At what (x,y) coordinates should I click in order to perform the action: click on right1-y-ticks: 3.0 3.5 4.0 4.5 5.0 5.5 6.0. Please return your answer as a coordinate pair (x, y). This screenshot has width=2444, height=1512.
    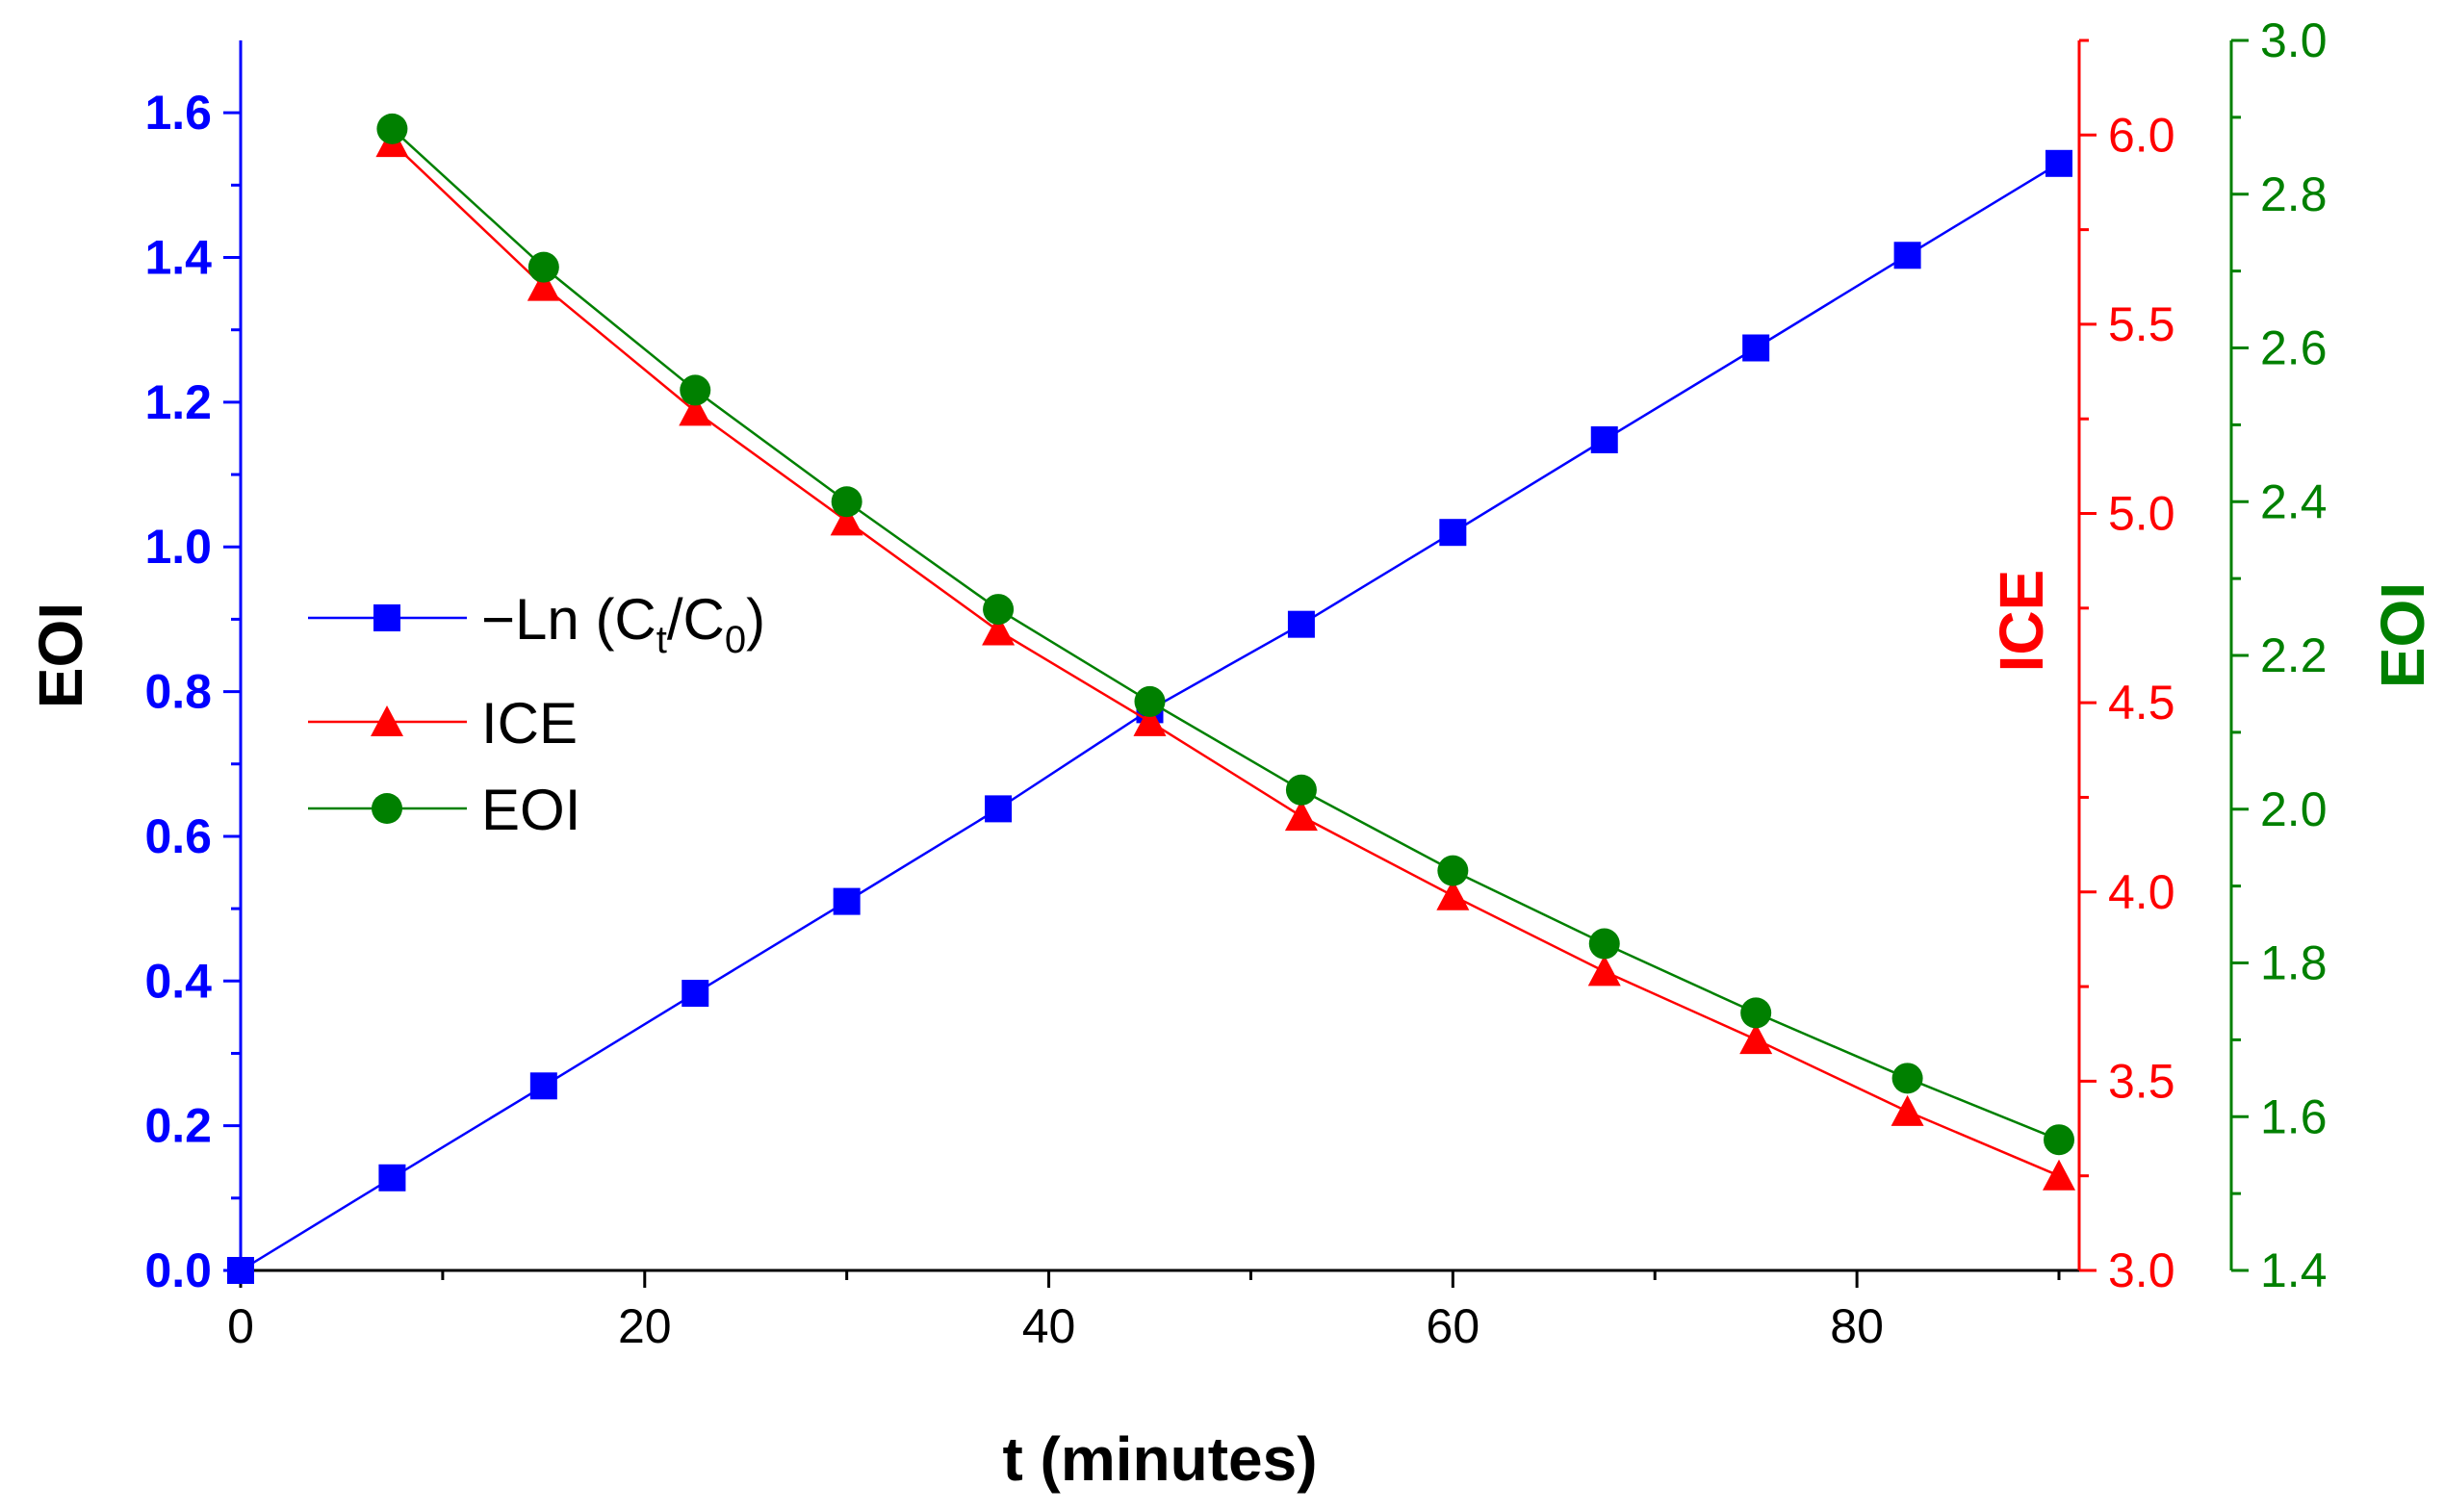
    Looking at the image, I should click on (2127, 667).